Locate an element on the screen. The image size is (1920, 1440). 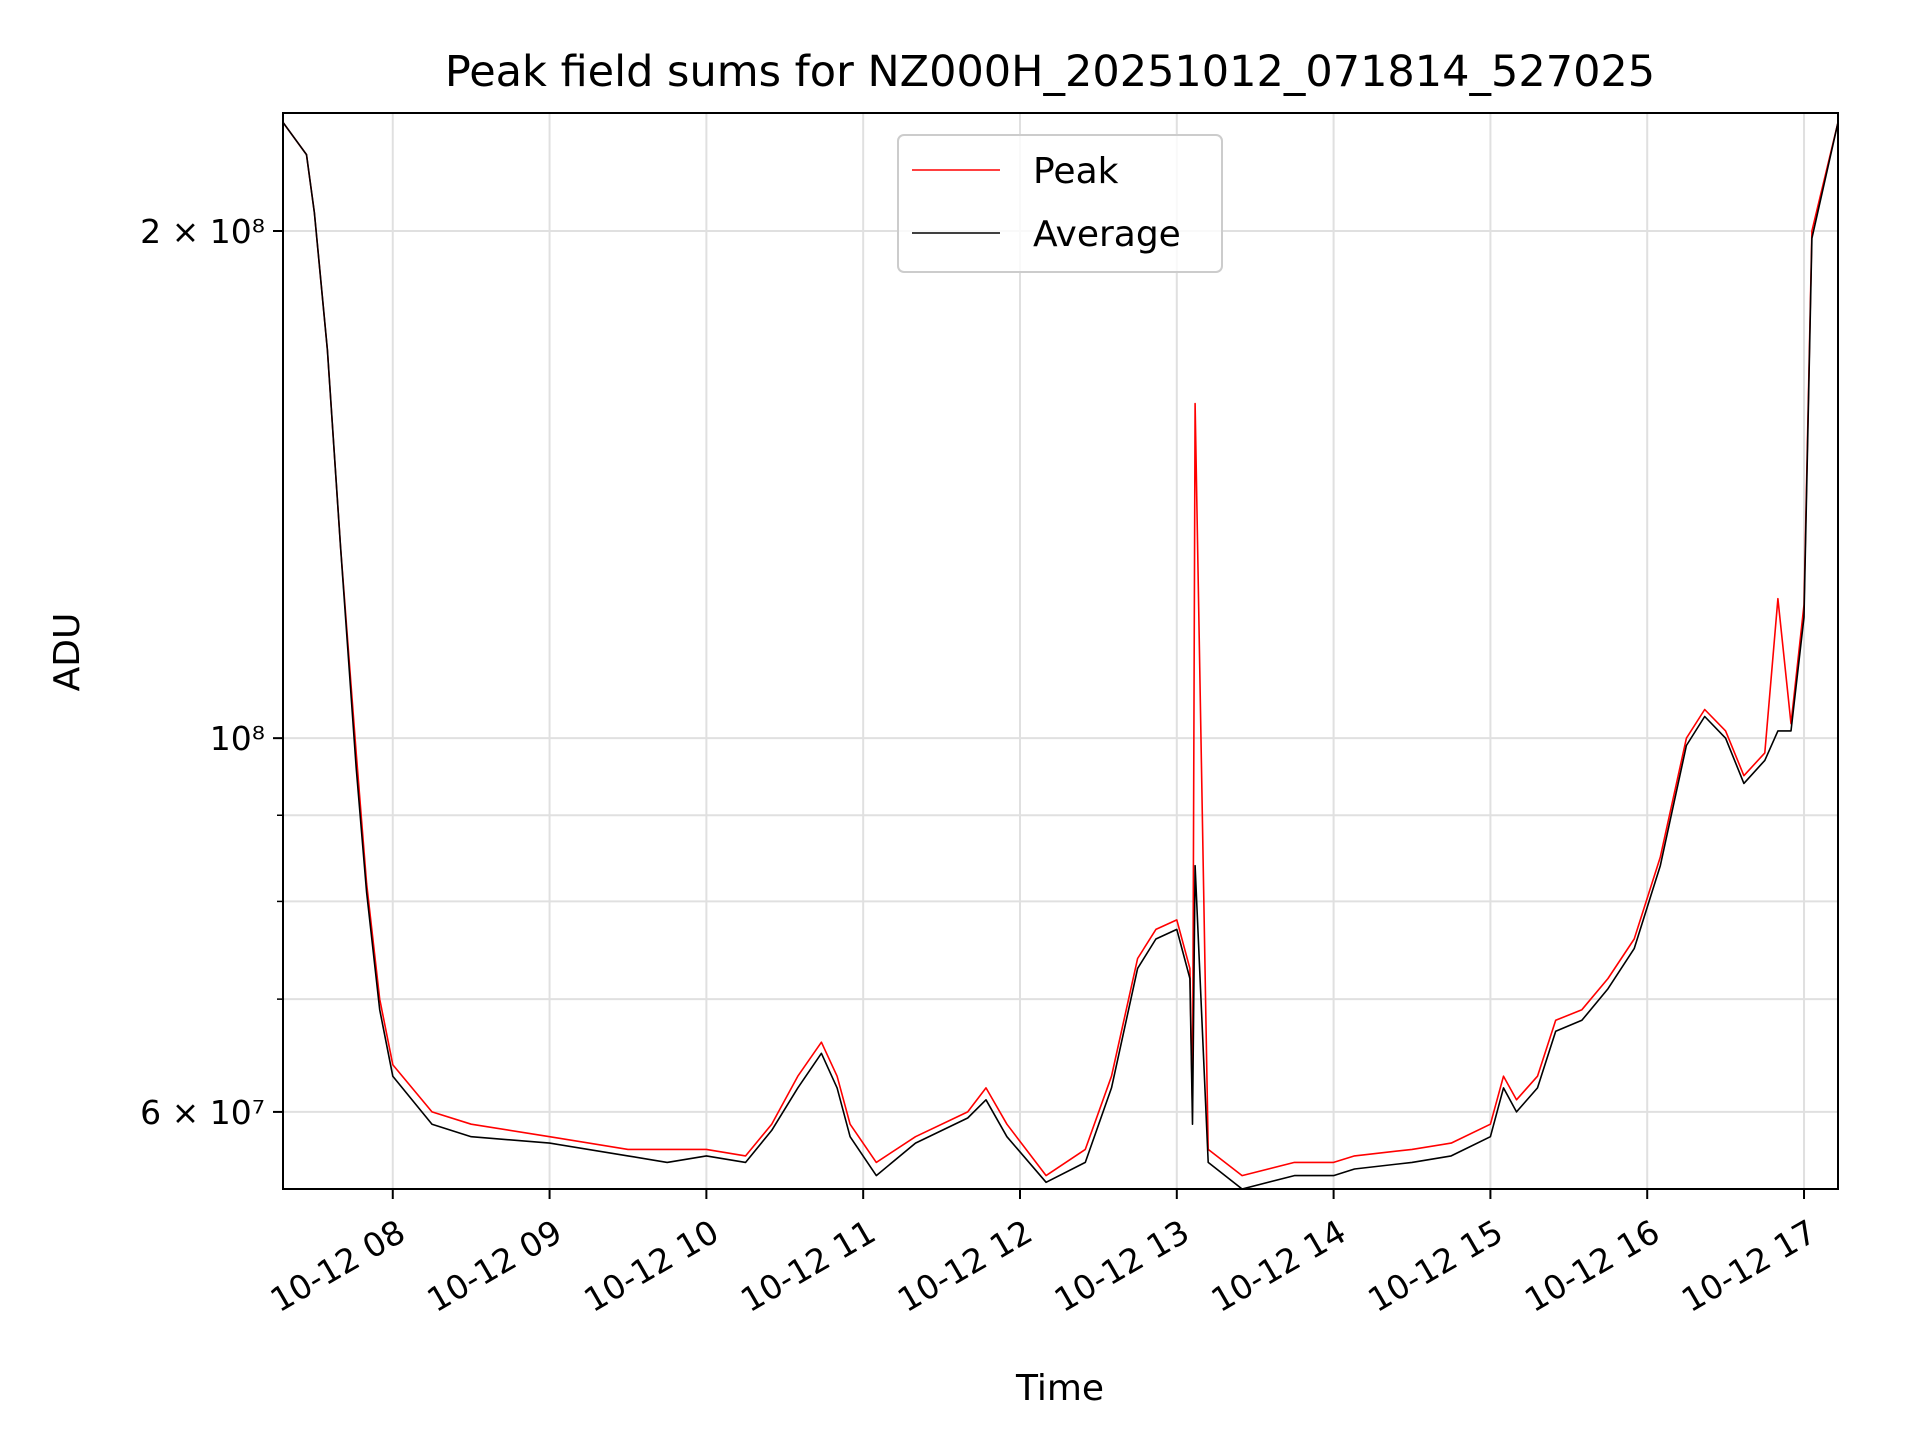
x-tick-label: 10-12 14 is located at coordinates (1278, 1266).